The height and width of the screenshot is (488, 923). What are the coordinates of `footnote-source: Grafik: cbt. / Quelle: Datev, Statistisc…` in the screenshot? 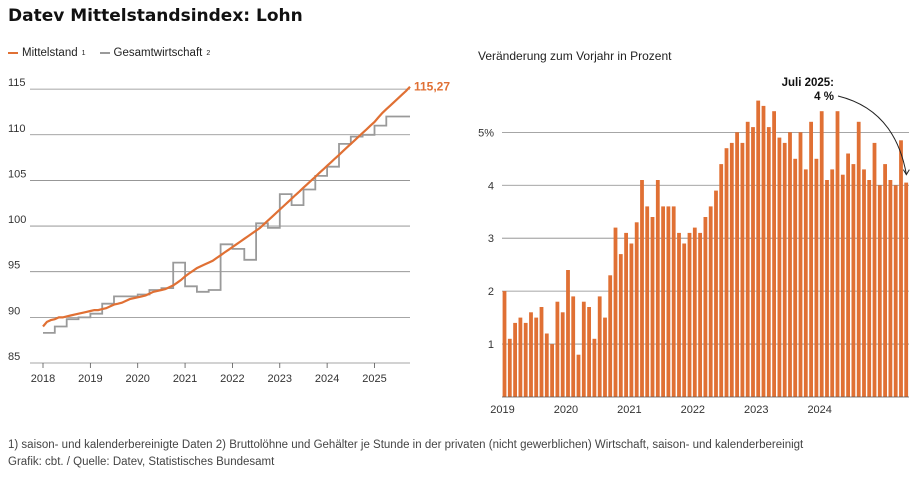 It's located at (141, 462).